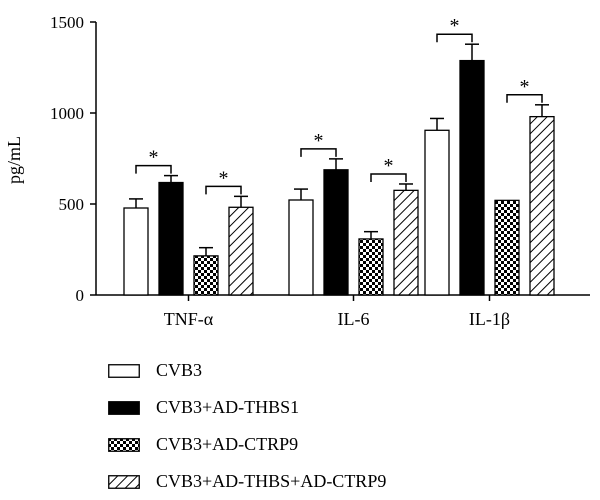 This screenshot has height=500, width=600. I want to click on legend-label: CVB3+AD-THBS+AD-CTRP9, so click(271, 481).